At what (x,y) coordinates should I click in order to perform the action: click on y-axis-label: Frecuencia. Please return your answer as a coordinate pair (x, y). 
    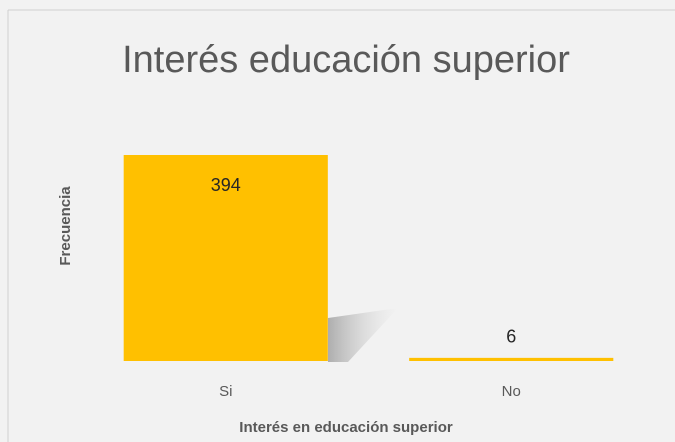
    Looking at the image, I should click on (65, 226).